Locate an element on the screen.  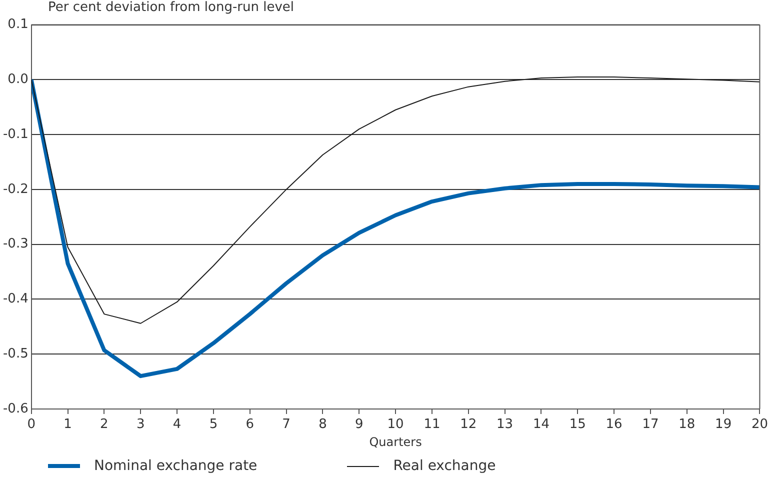
x-tick-label: 12 is located at coordinates (468, 424).